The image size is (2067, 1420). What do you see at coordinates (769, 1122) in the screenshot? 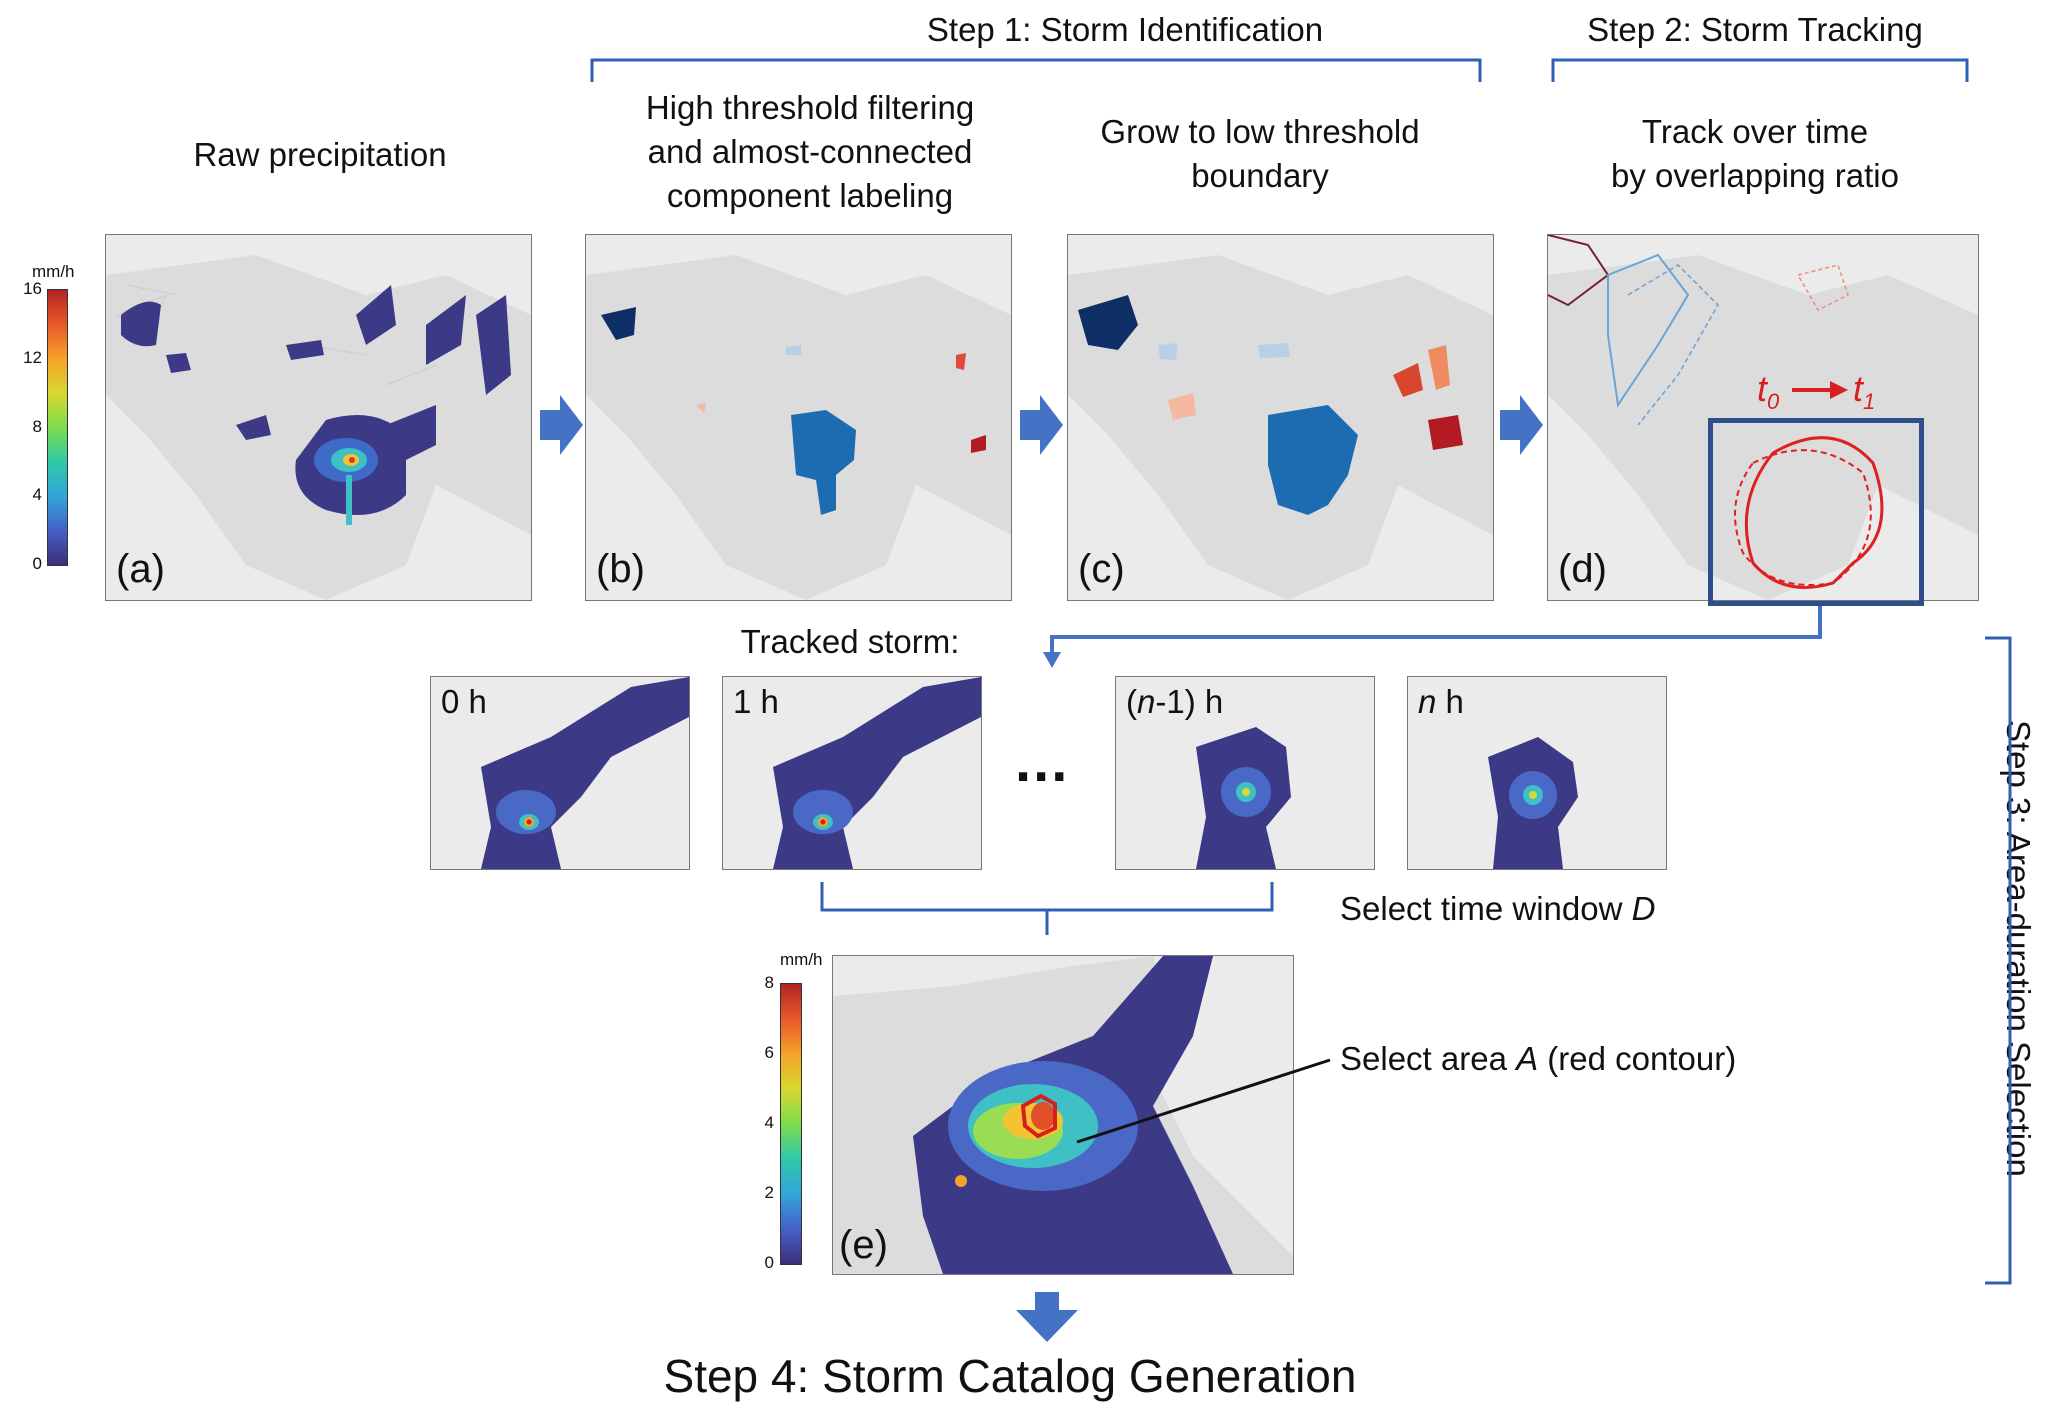
I see `colorbar-bottom-tick: 4` at bounding box center [769, 1122].